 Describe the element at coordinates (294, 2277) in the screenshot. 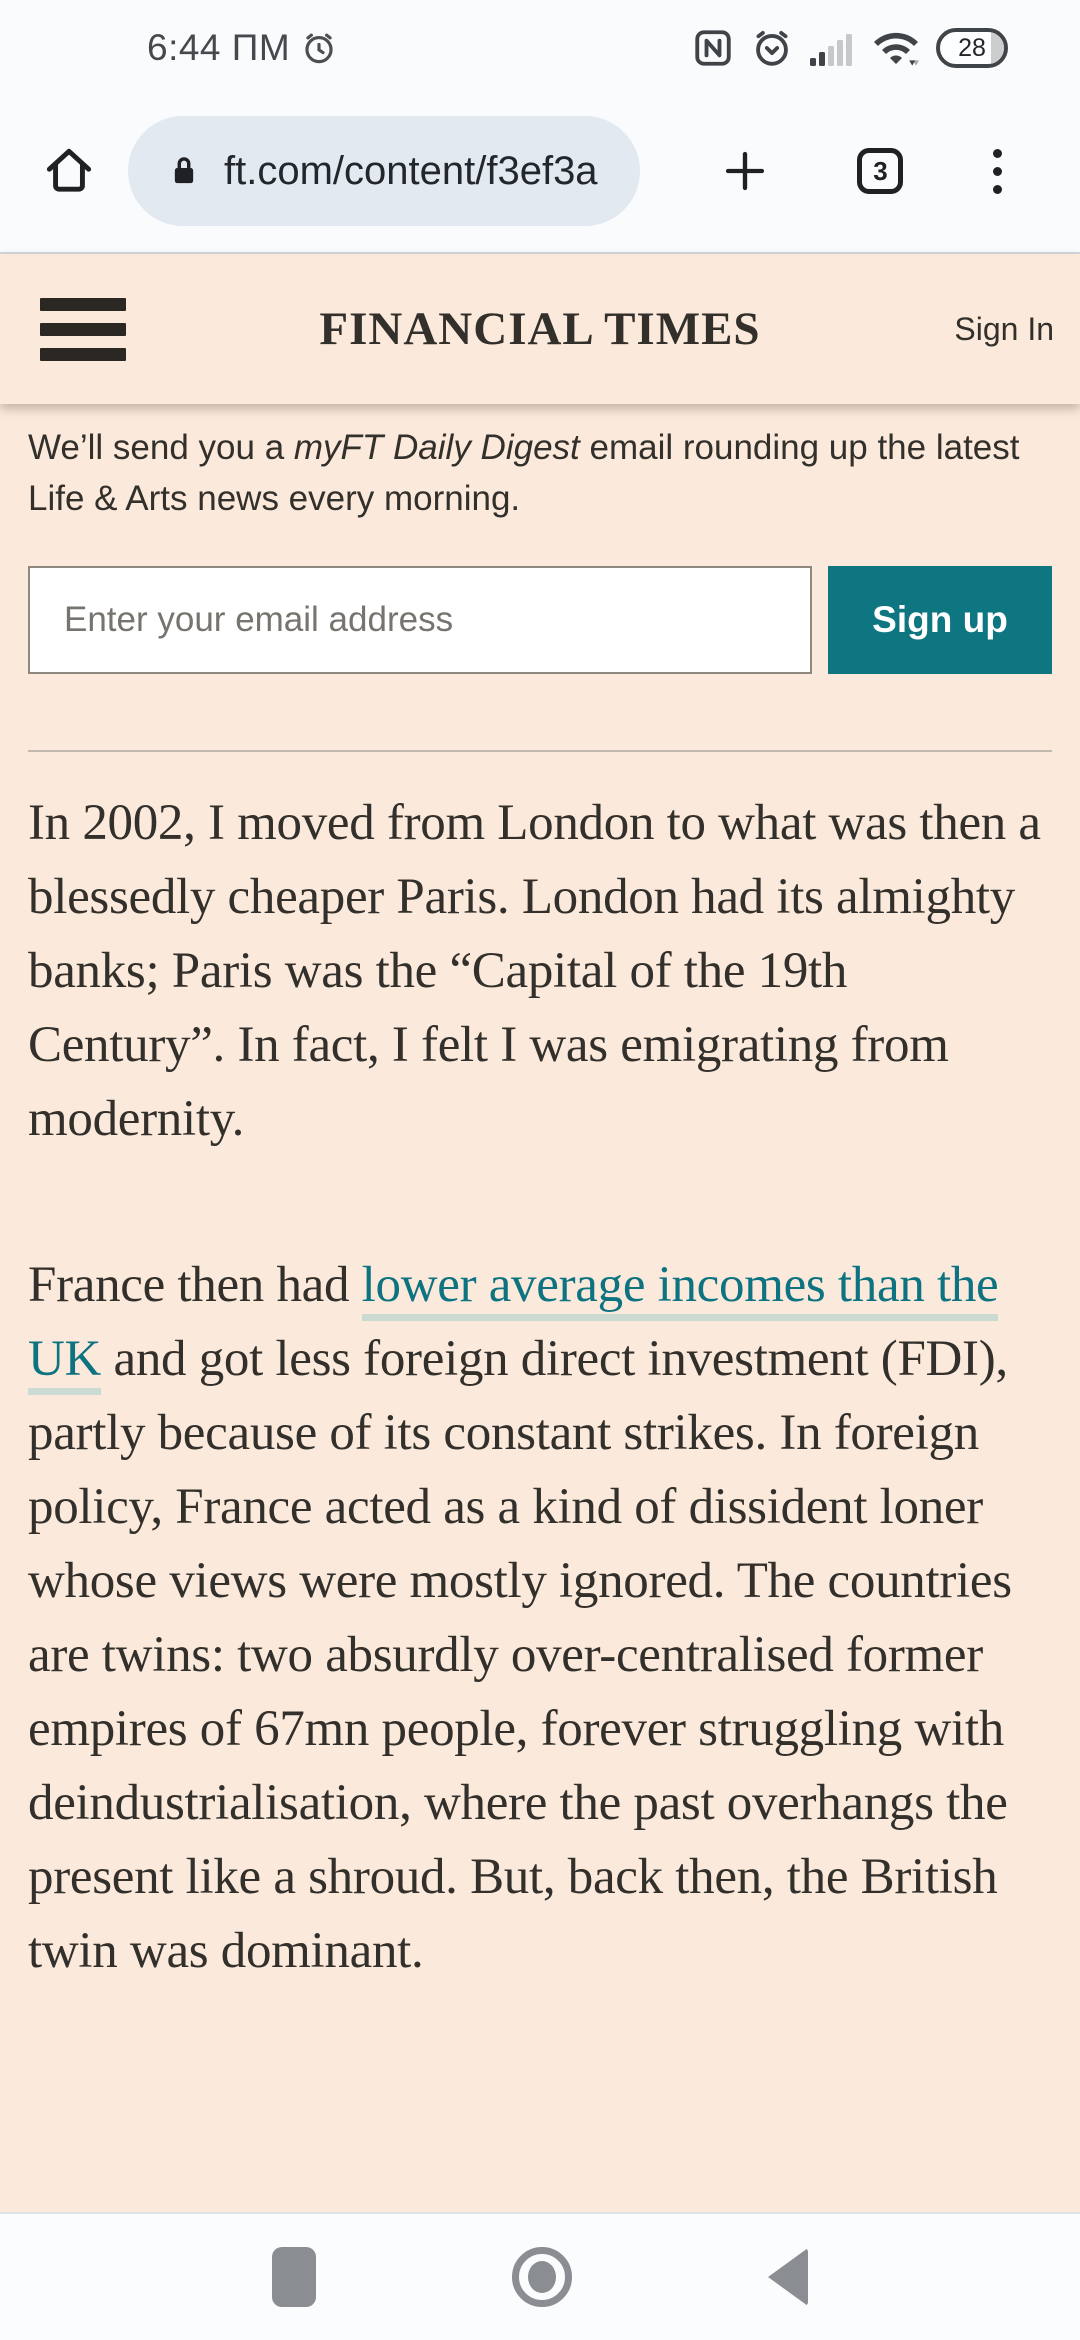

I see `recents-button` at that location.